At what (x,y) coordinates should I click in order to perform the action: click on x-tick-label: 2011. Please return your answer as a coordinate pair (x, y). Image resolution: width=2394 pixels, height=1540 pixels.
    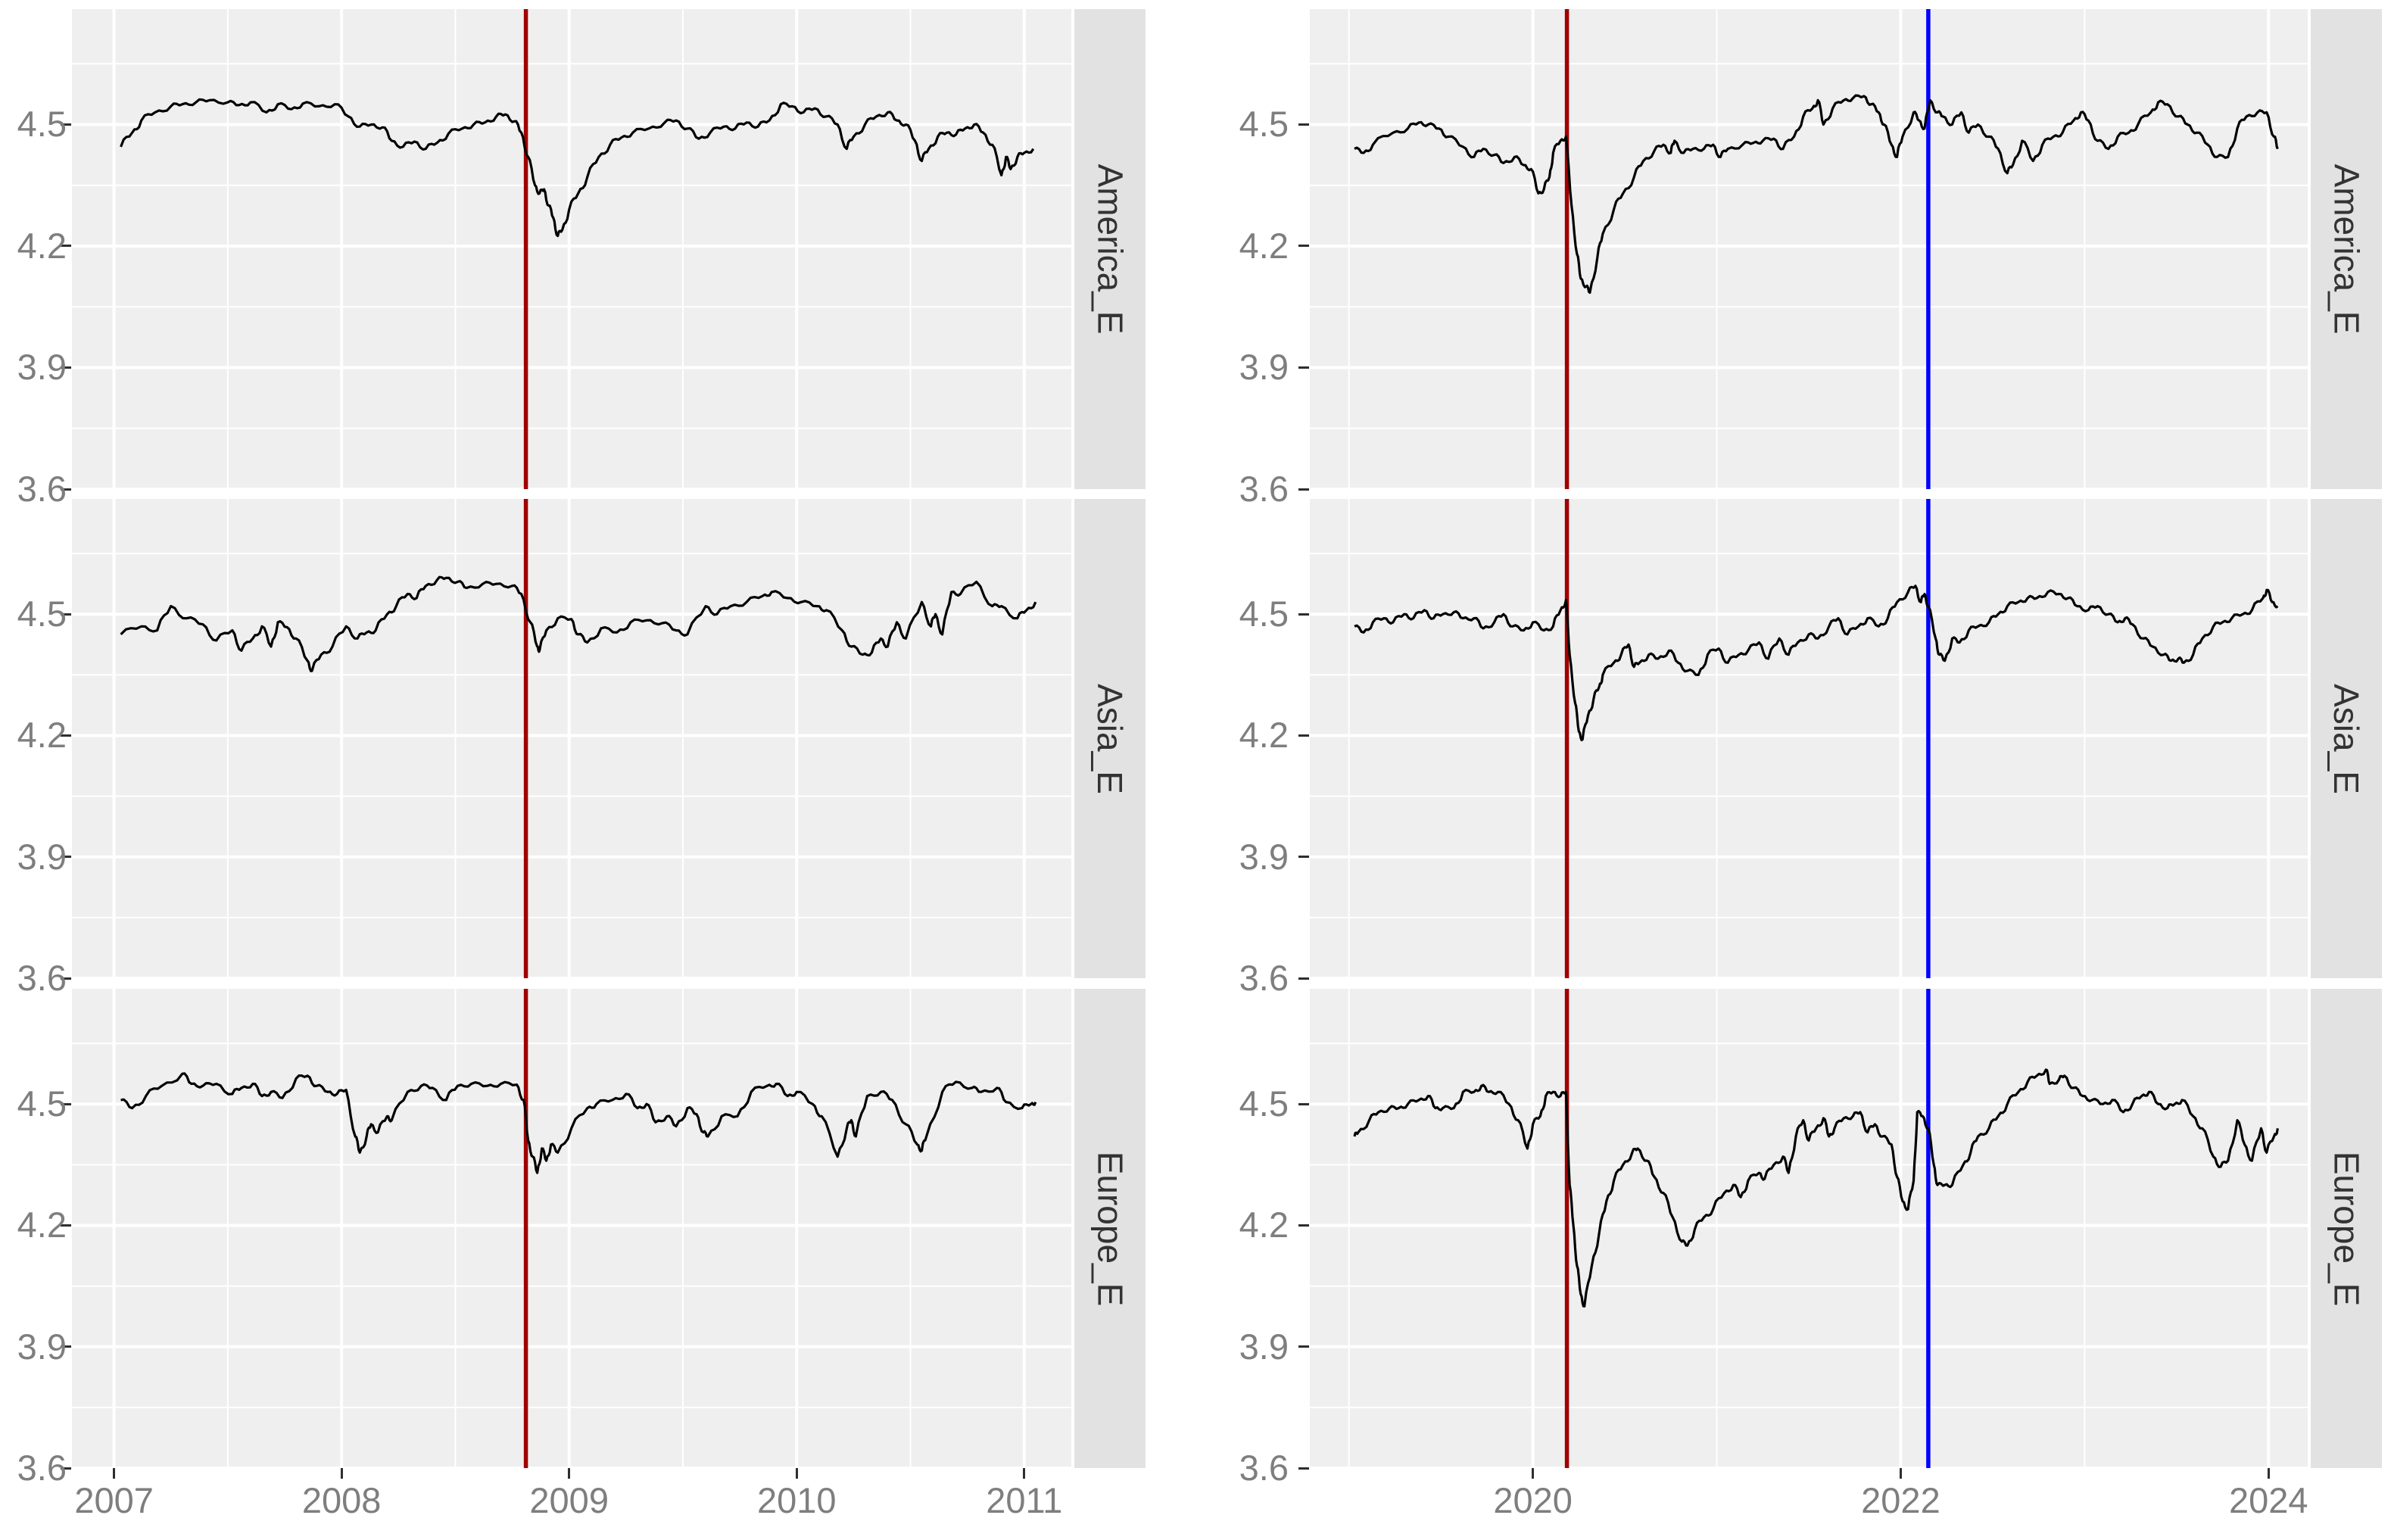
    Looking at the image, I should click on (1024, 1500).